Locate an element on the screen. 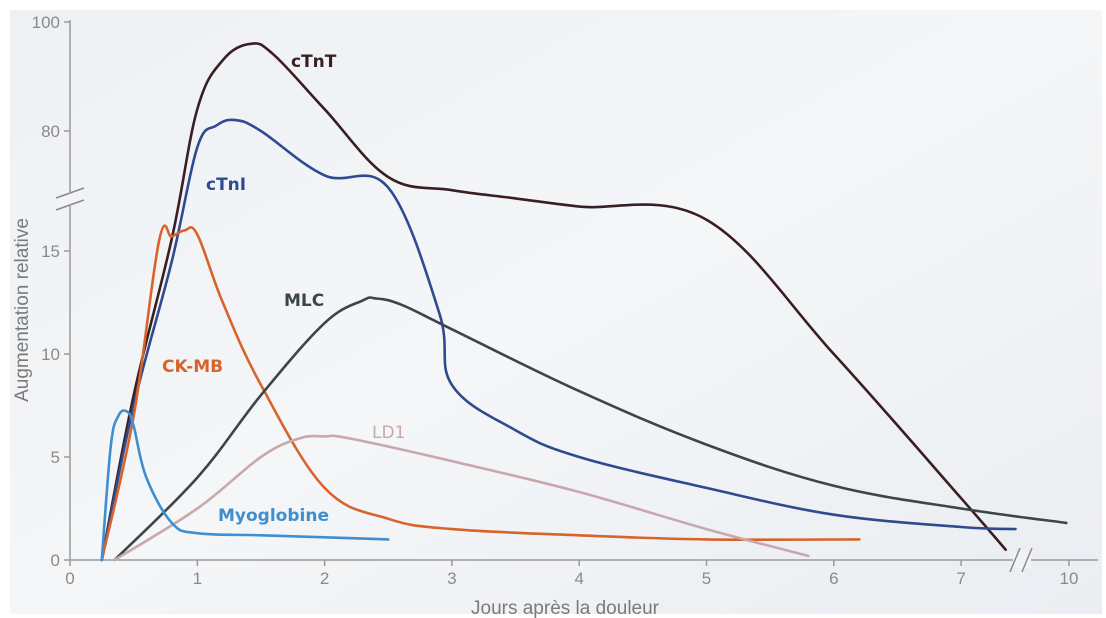 This screenshot has width=1106, height=618. x-tick-label: 2 is located at coordinates (324, 578).